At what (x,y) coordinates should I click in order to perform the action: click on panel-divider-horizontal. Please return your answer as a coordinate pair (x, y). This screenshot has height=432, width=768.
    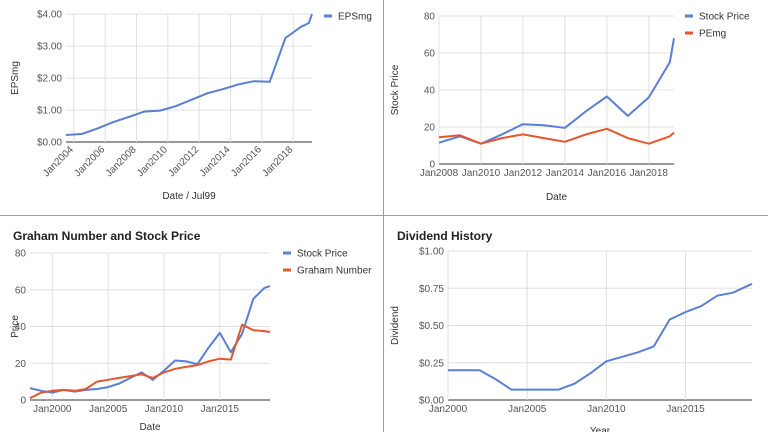
    Looking at the image, I should click on (384, 215).